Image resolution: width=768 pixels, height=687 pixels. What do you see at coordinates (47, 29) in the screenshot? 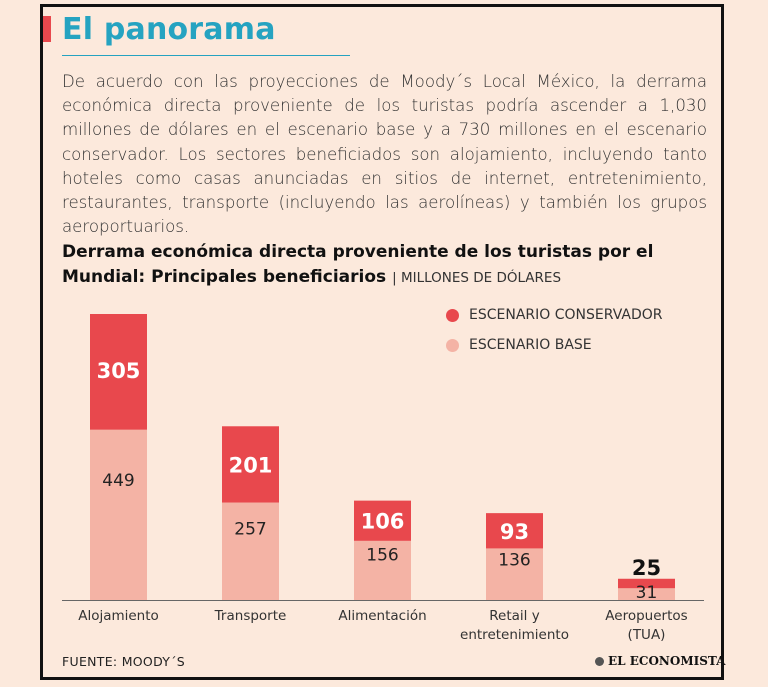
I see `title-accent-bar` at bounding box center [47, 29].